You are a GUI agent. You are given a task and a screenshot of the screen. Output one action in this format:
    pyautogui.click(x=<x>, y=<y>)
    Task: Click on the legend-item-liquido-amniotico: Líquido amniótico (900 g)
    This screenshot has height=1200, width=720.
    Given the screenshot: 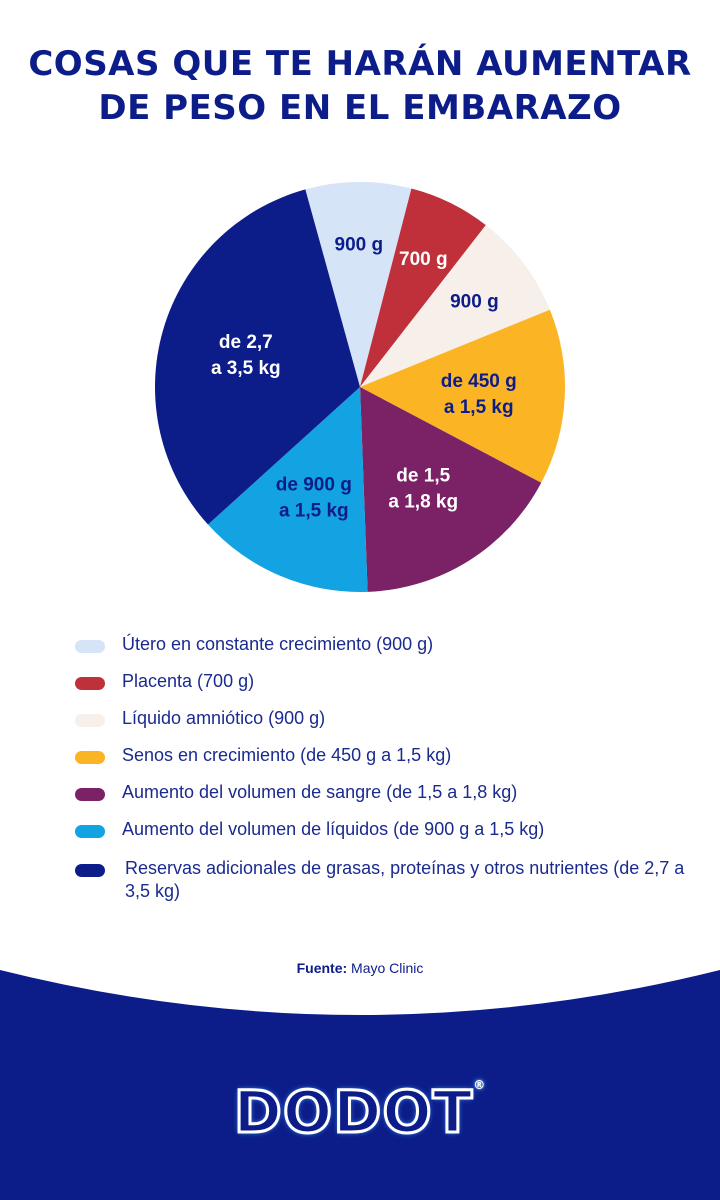 What is the action you would take?
    pyautogui.click(x=385, y=725)
    